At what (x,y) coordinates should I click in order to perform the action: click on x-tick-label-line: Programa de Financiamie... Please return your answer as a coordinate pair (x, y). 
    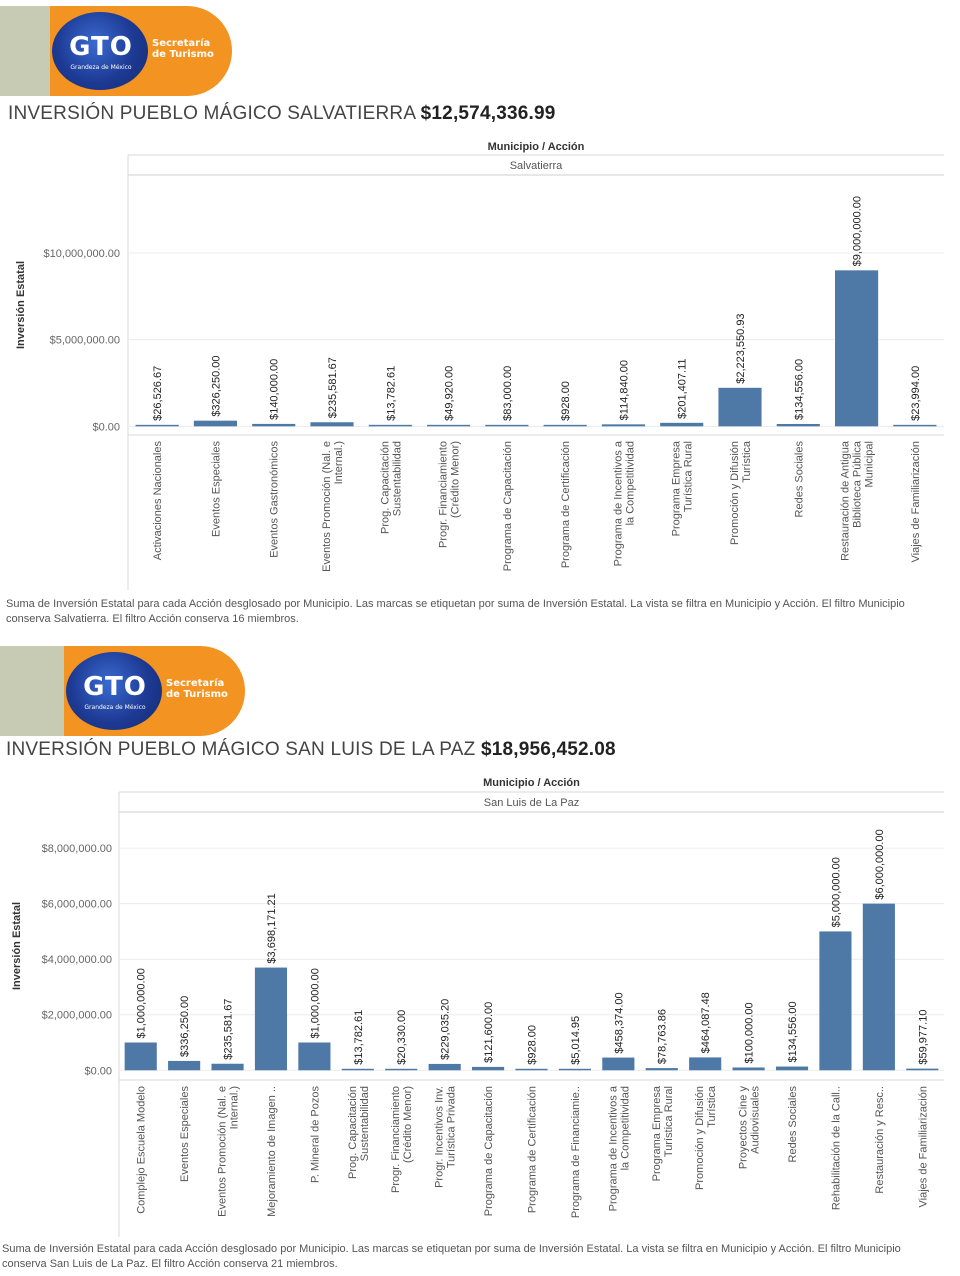
    Looking at the image, I should click on (576, 1152).